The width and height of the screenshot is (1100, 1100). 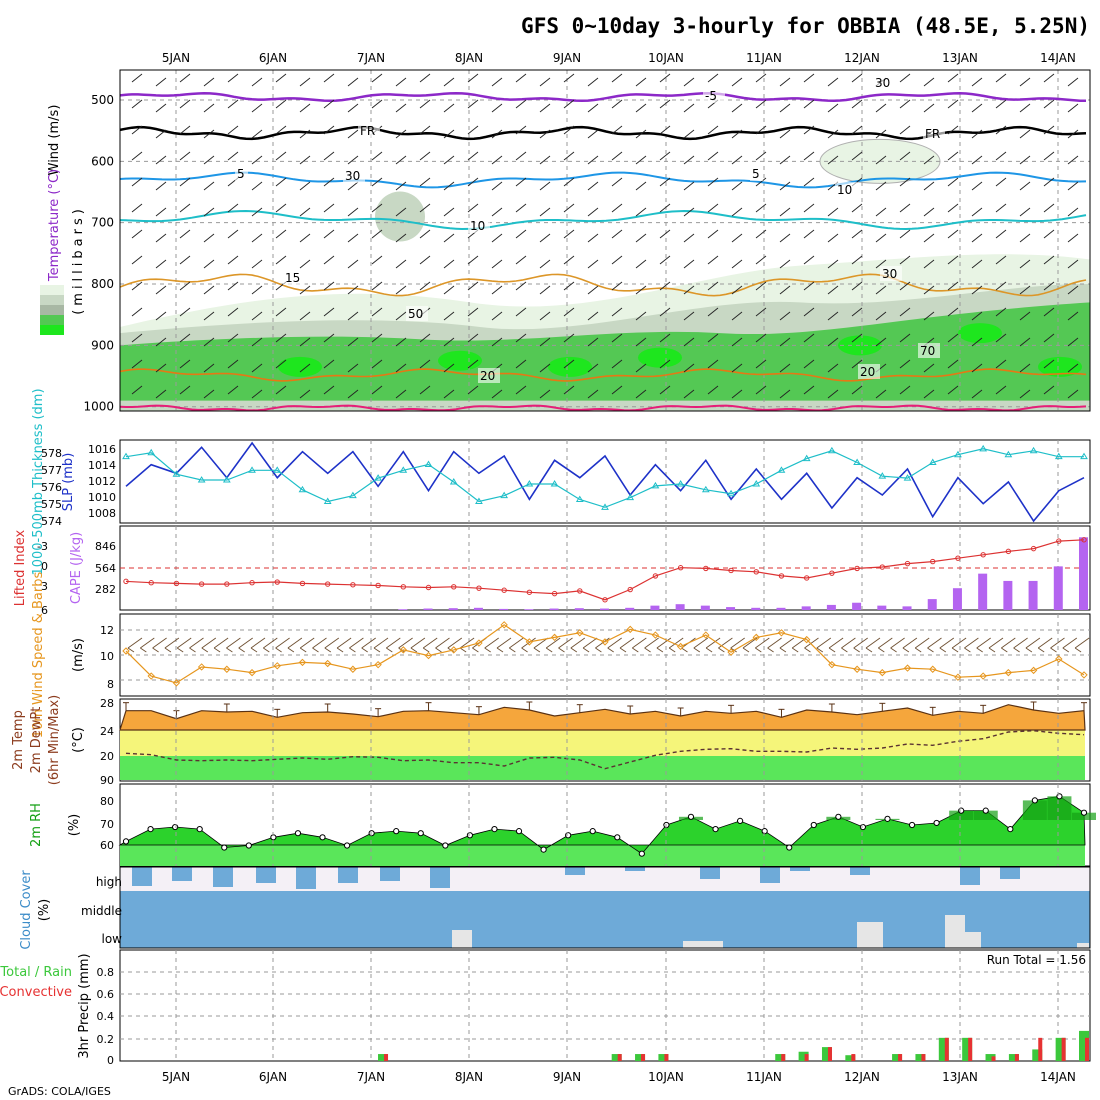 What do you see at coordinates (862, 58) in the screenshot?
I see `top-date-label: 12JAN` at bounding box center [862, 58].